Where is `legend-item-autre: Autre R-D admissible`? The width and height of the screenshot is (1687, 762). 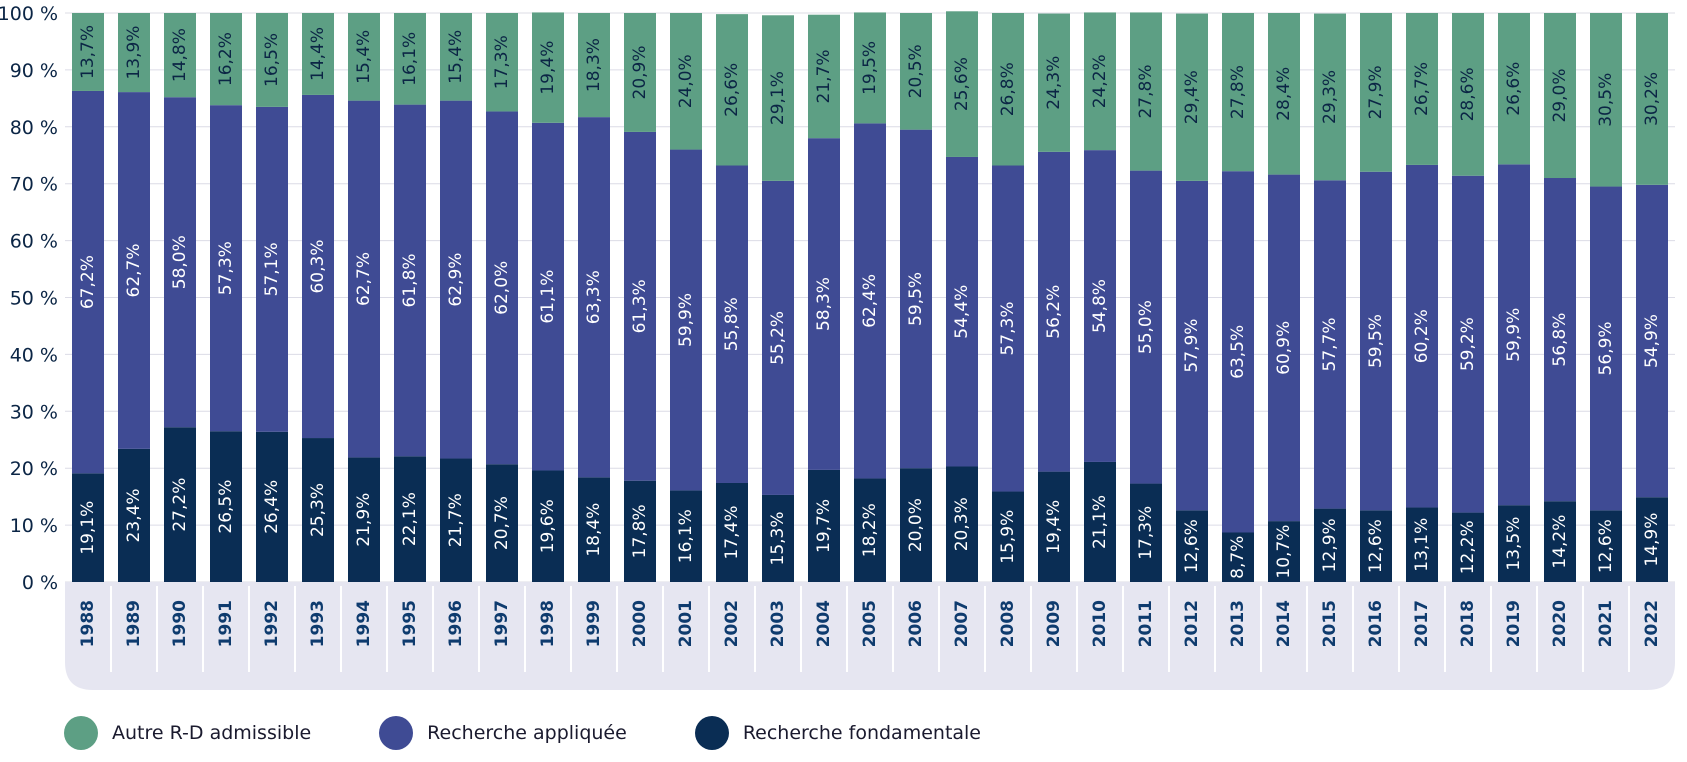
legend-item-autre: Autre R-D admissible is located at coordinates (187, 733).